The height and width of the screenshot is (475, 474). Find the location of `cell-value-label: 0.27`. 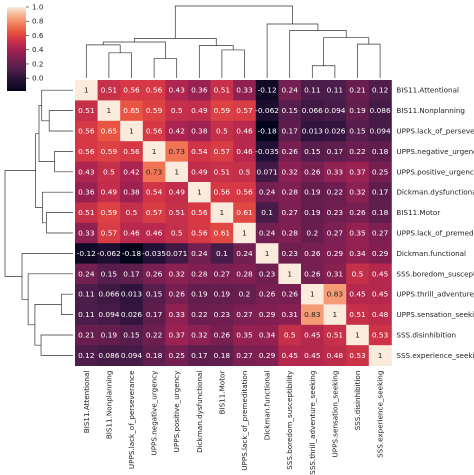

cell-value-label: 0.27 is located at coordinates (222, 273).